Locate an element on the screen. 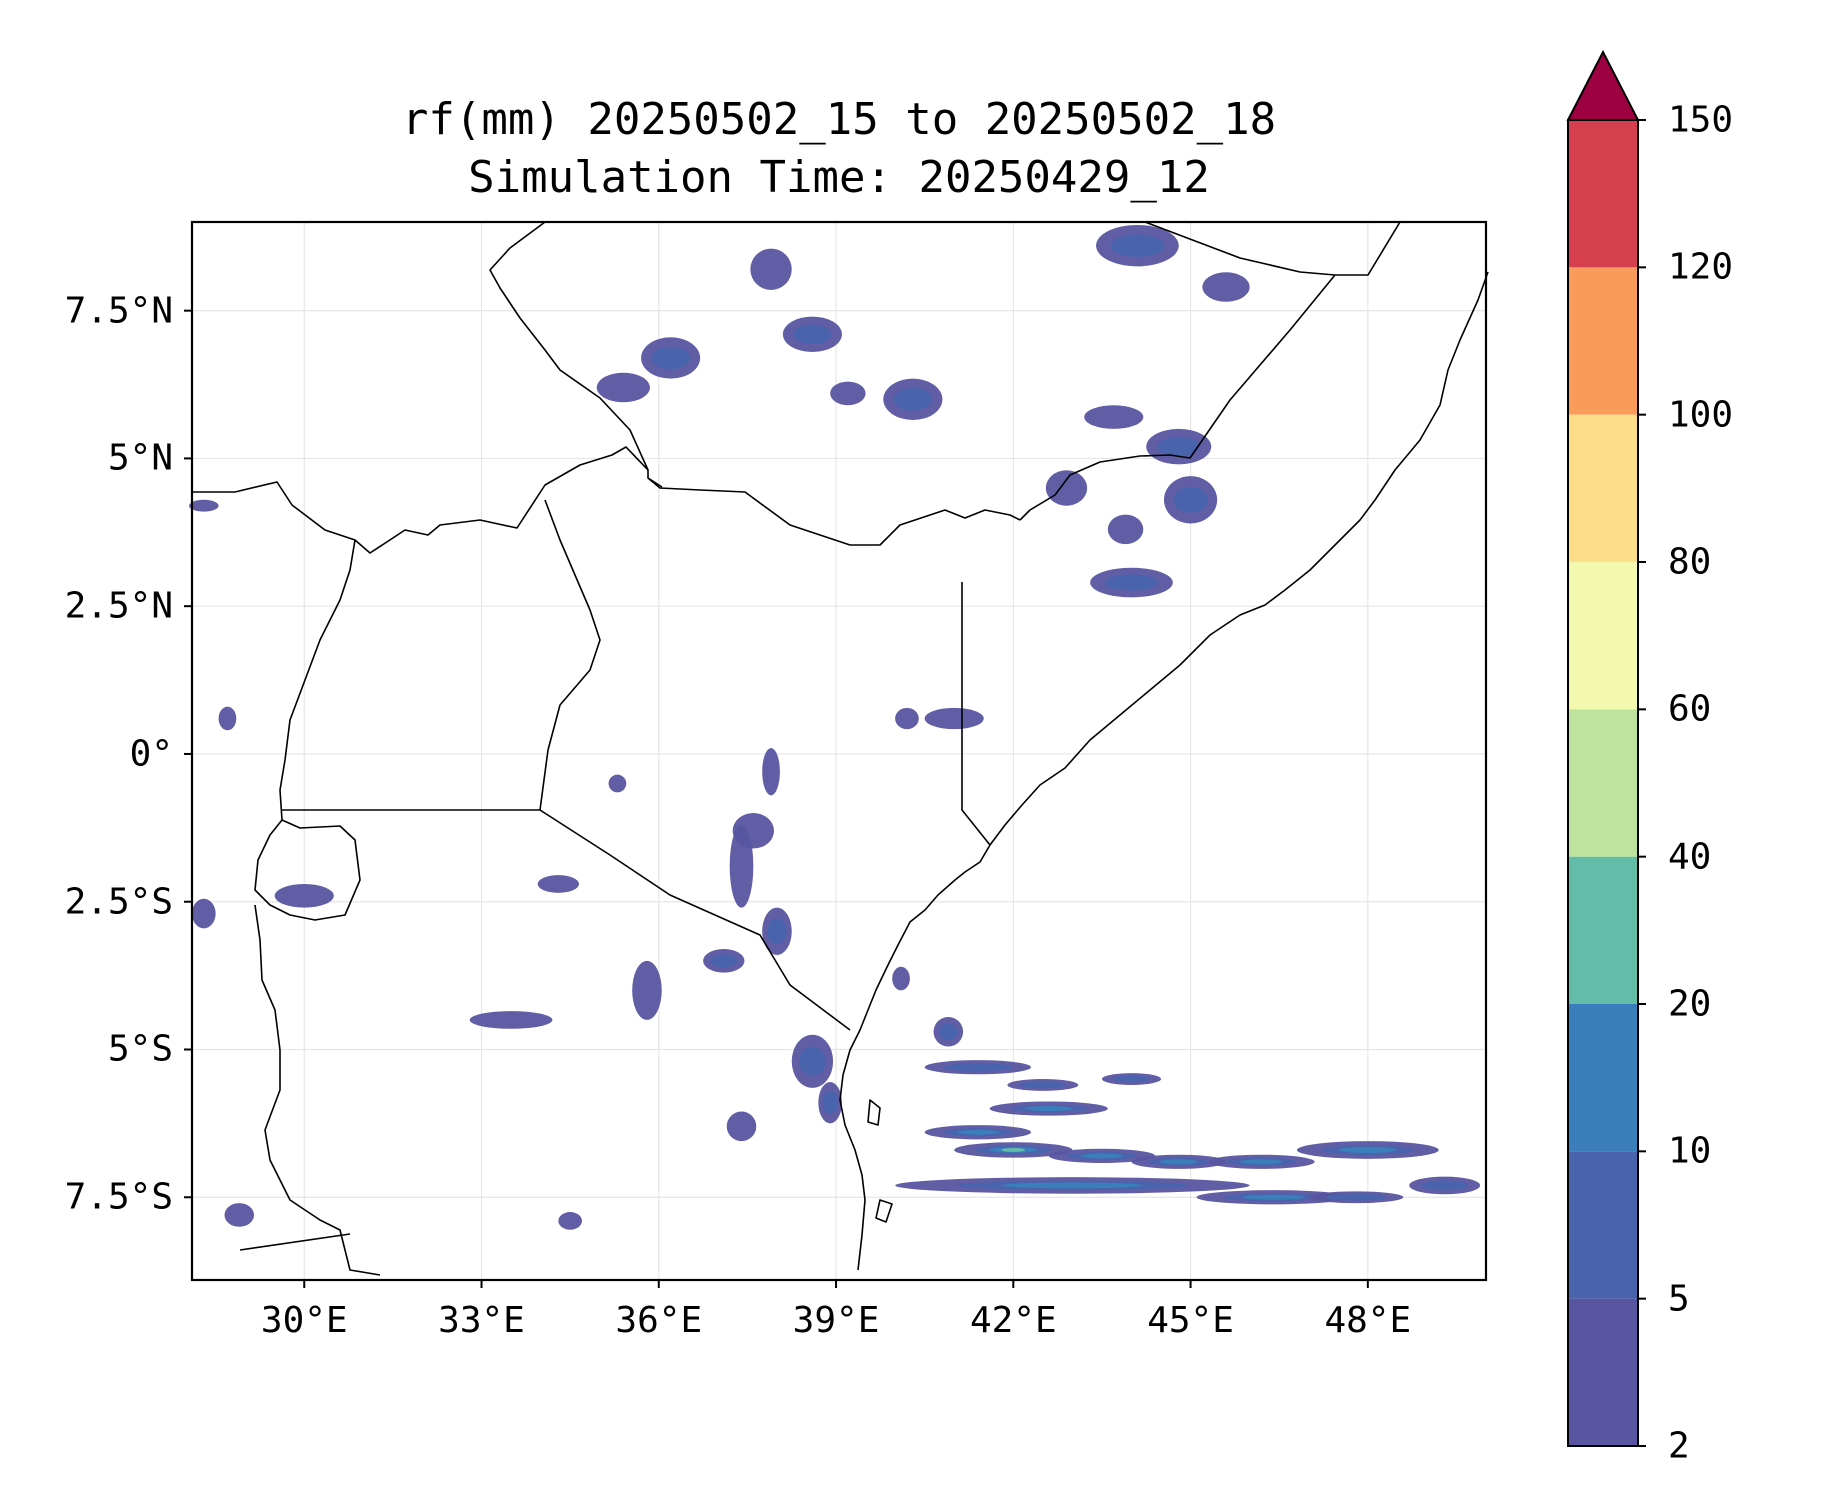  colorbar-tick-label: 80 is located at coordinates (1690, 562).